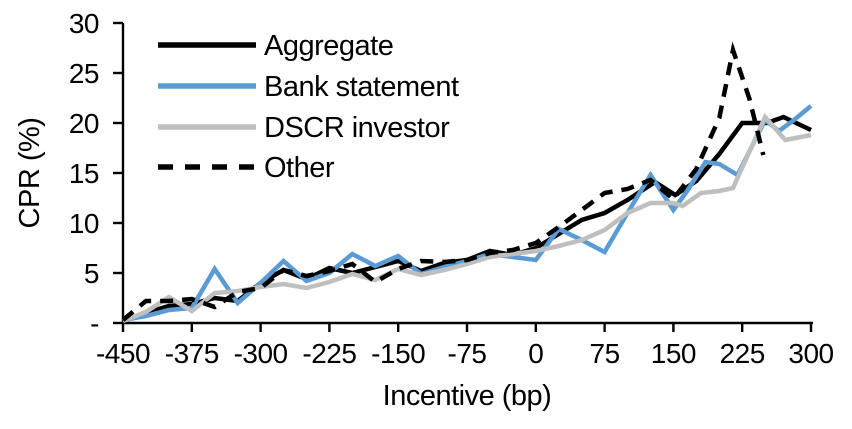 The image size is (852, 429). Describe the element at coordinates (673, 353) in the screenshot. I see `x-tick-label: 150` at that location.